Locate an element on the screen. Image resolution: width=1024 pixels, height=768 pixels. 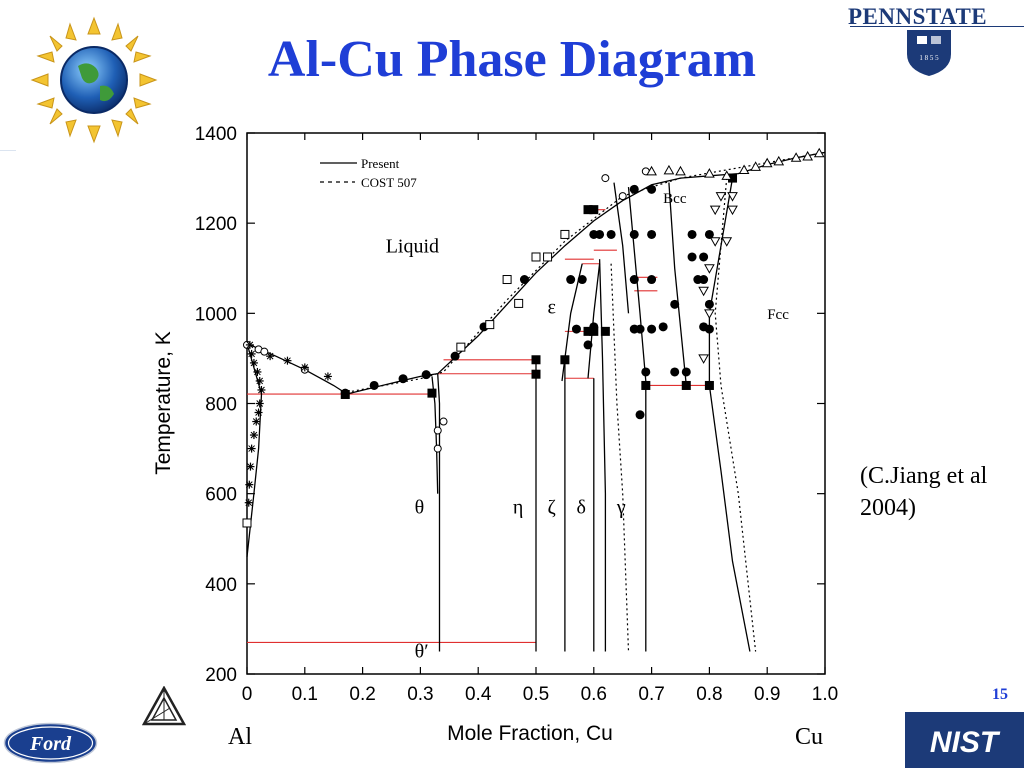
y-tick-label: 1200 is located at coordinates (216, 224).